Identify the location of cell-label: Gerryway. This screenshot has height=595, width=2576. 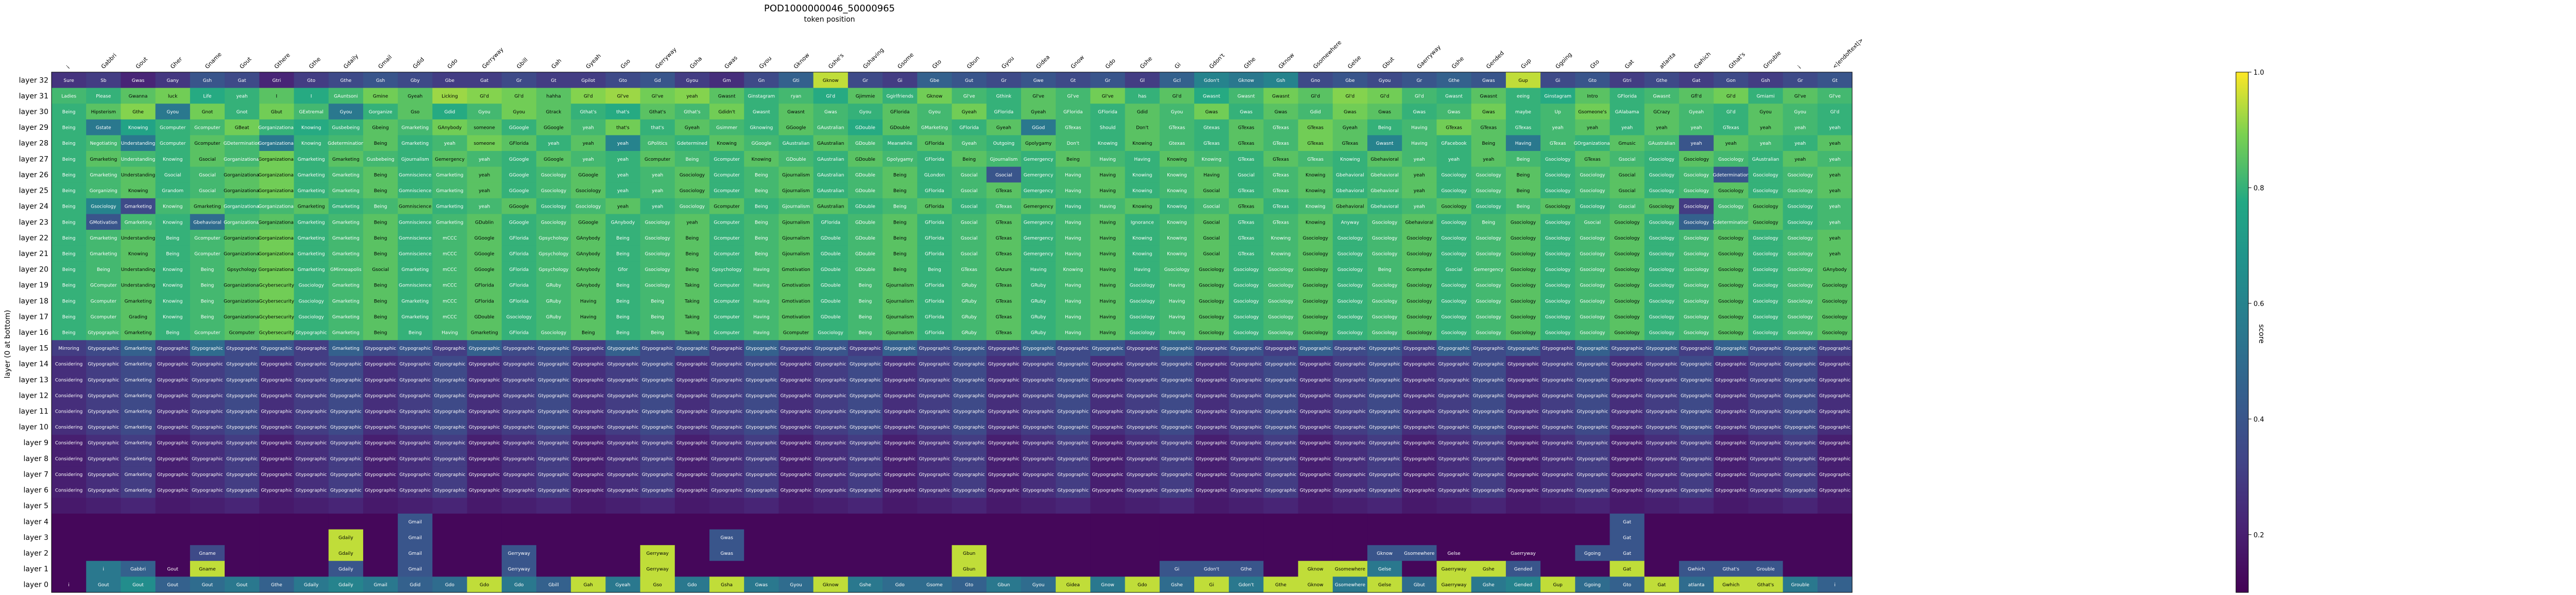
(519, 553).